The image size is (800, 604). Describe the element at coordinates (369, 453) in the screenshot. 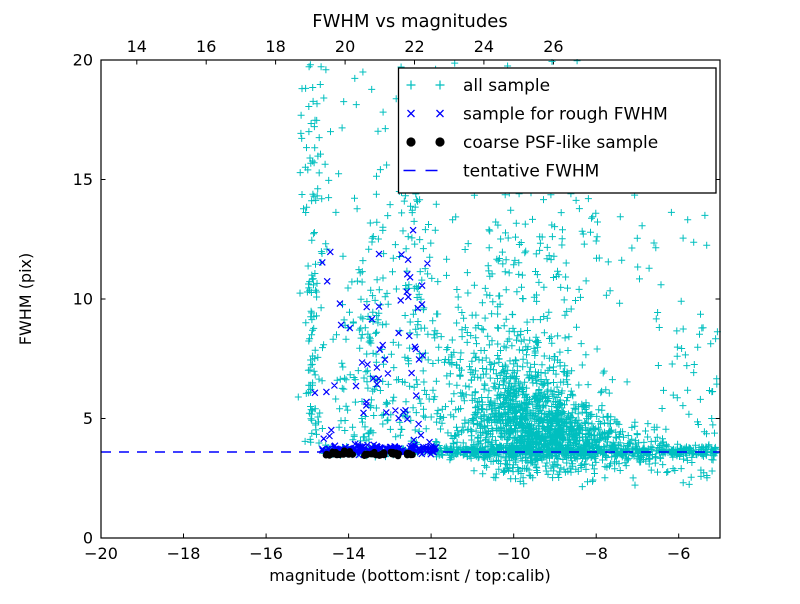

I see `coarse-psf-points` at that location.